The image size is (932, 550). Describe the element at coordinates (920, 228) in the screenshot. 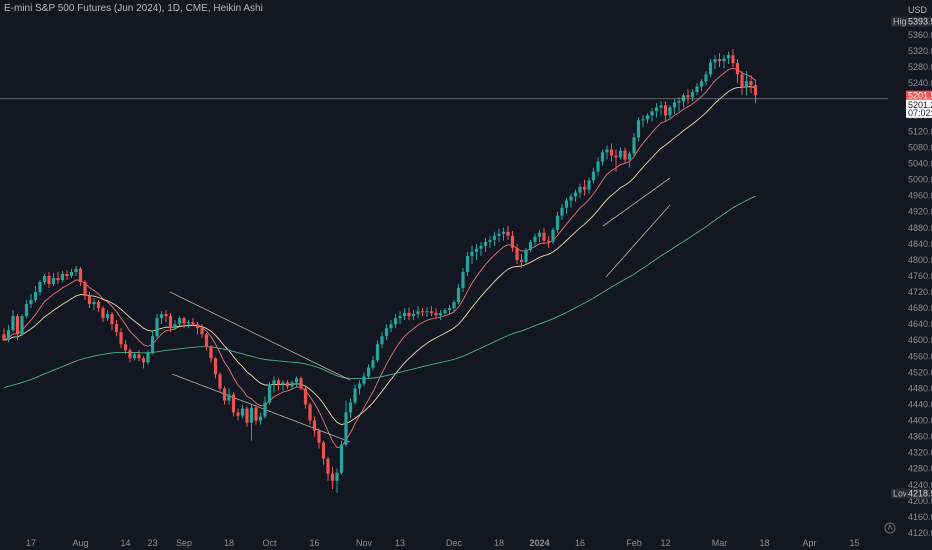

I see `y-tick-label: 4880.00` at that location.